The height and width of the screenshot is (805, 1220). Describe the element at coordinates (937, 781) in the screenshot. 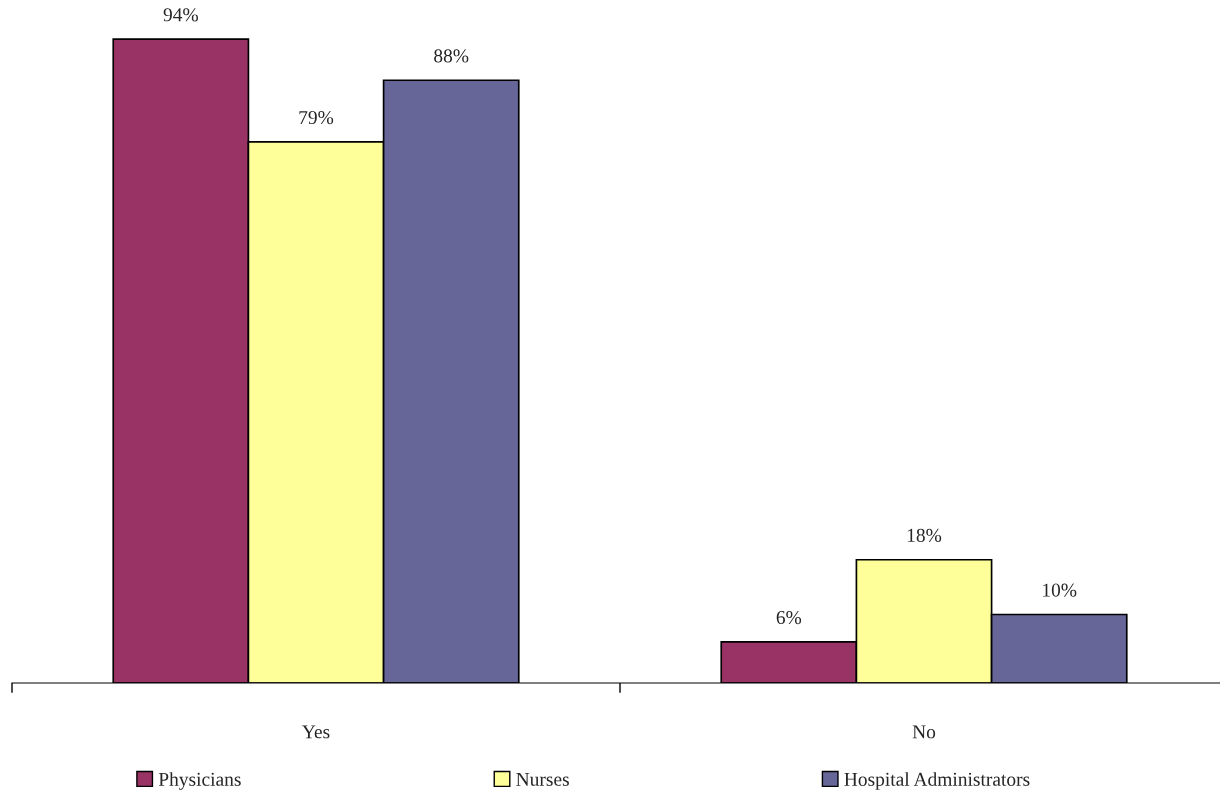

I see `legend-label: Hospital Administrators` at that location.